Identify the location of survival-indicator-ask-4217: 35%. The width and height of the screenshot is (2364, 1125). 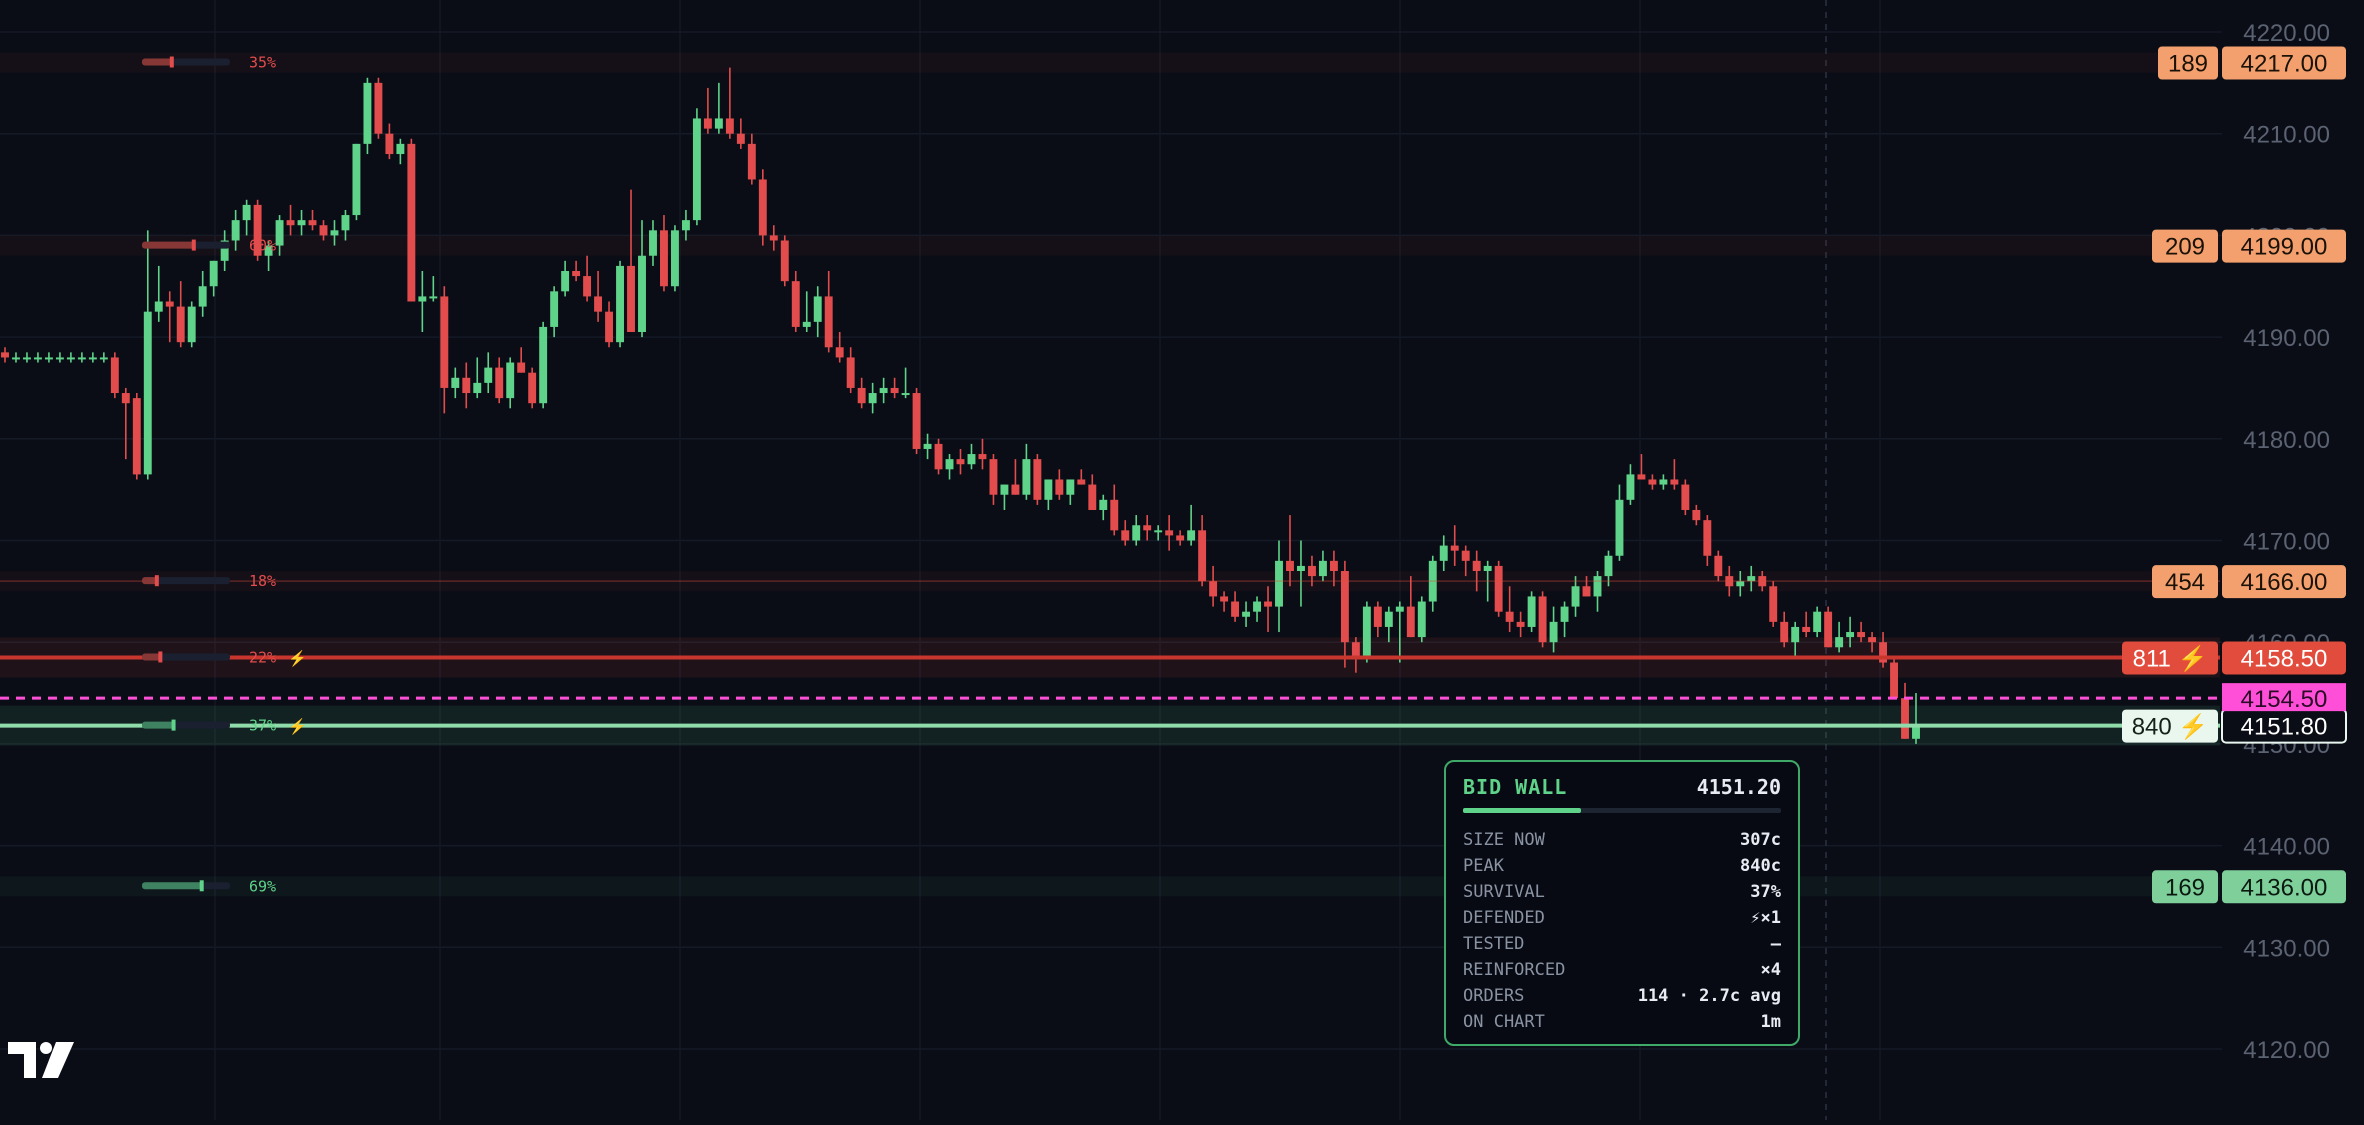
(209, 63).